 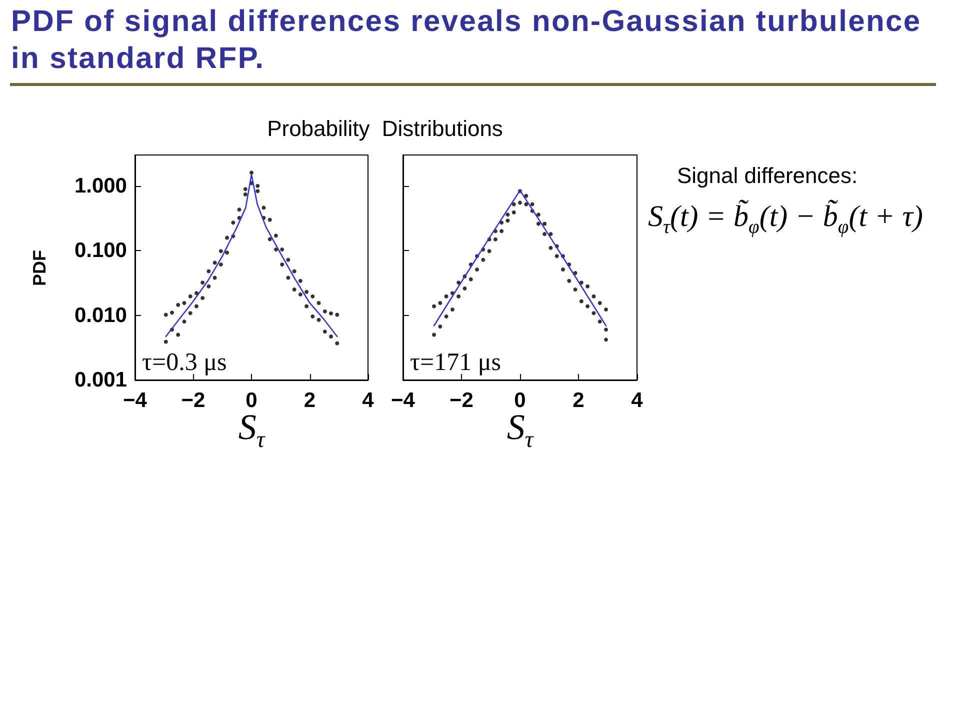 I want to click on text: PDF of signal differences reveals non-Gaussian turbulence in standard RFP., so click(x=466, y=40).